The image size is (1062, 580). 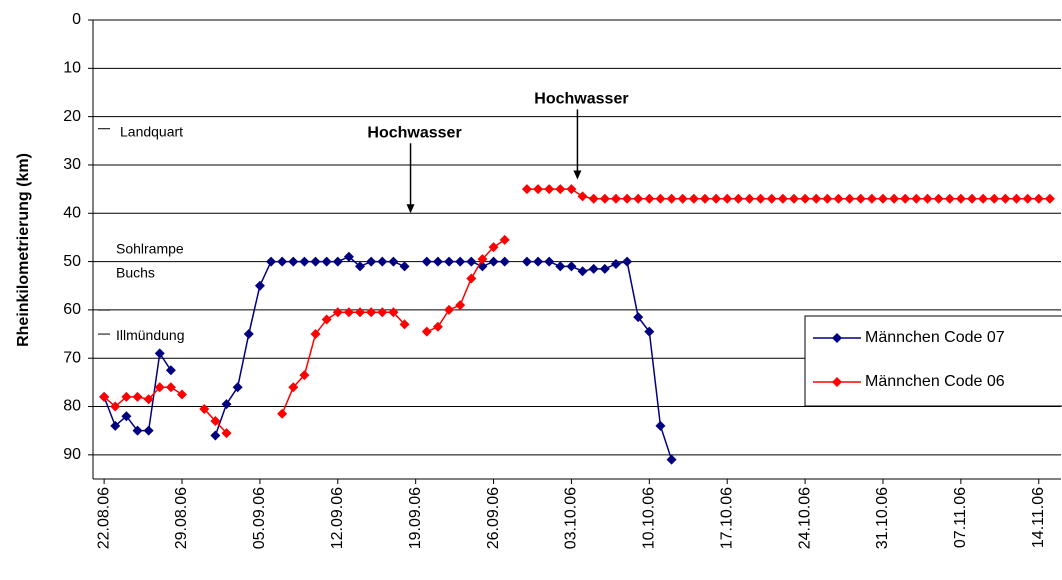 What do you see at coordinates (72, 261) in the screenshot?
I see `y-tick-label: 50` at bounding box center [72, 261].